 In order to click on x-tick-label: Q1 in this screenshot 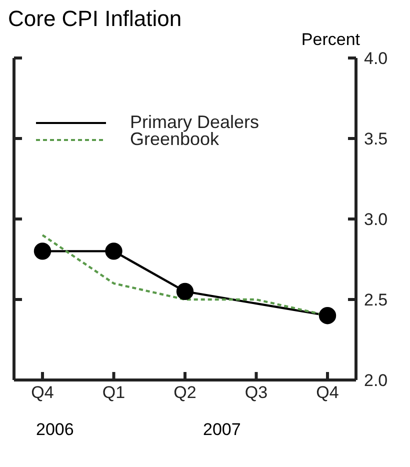, I will do `click(114, 392)`.